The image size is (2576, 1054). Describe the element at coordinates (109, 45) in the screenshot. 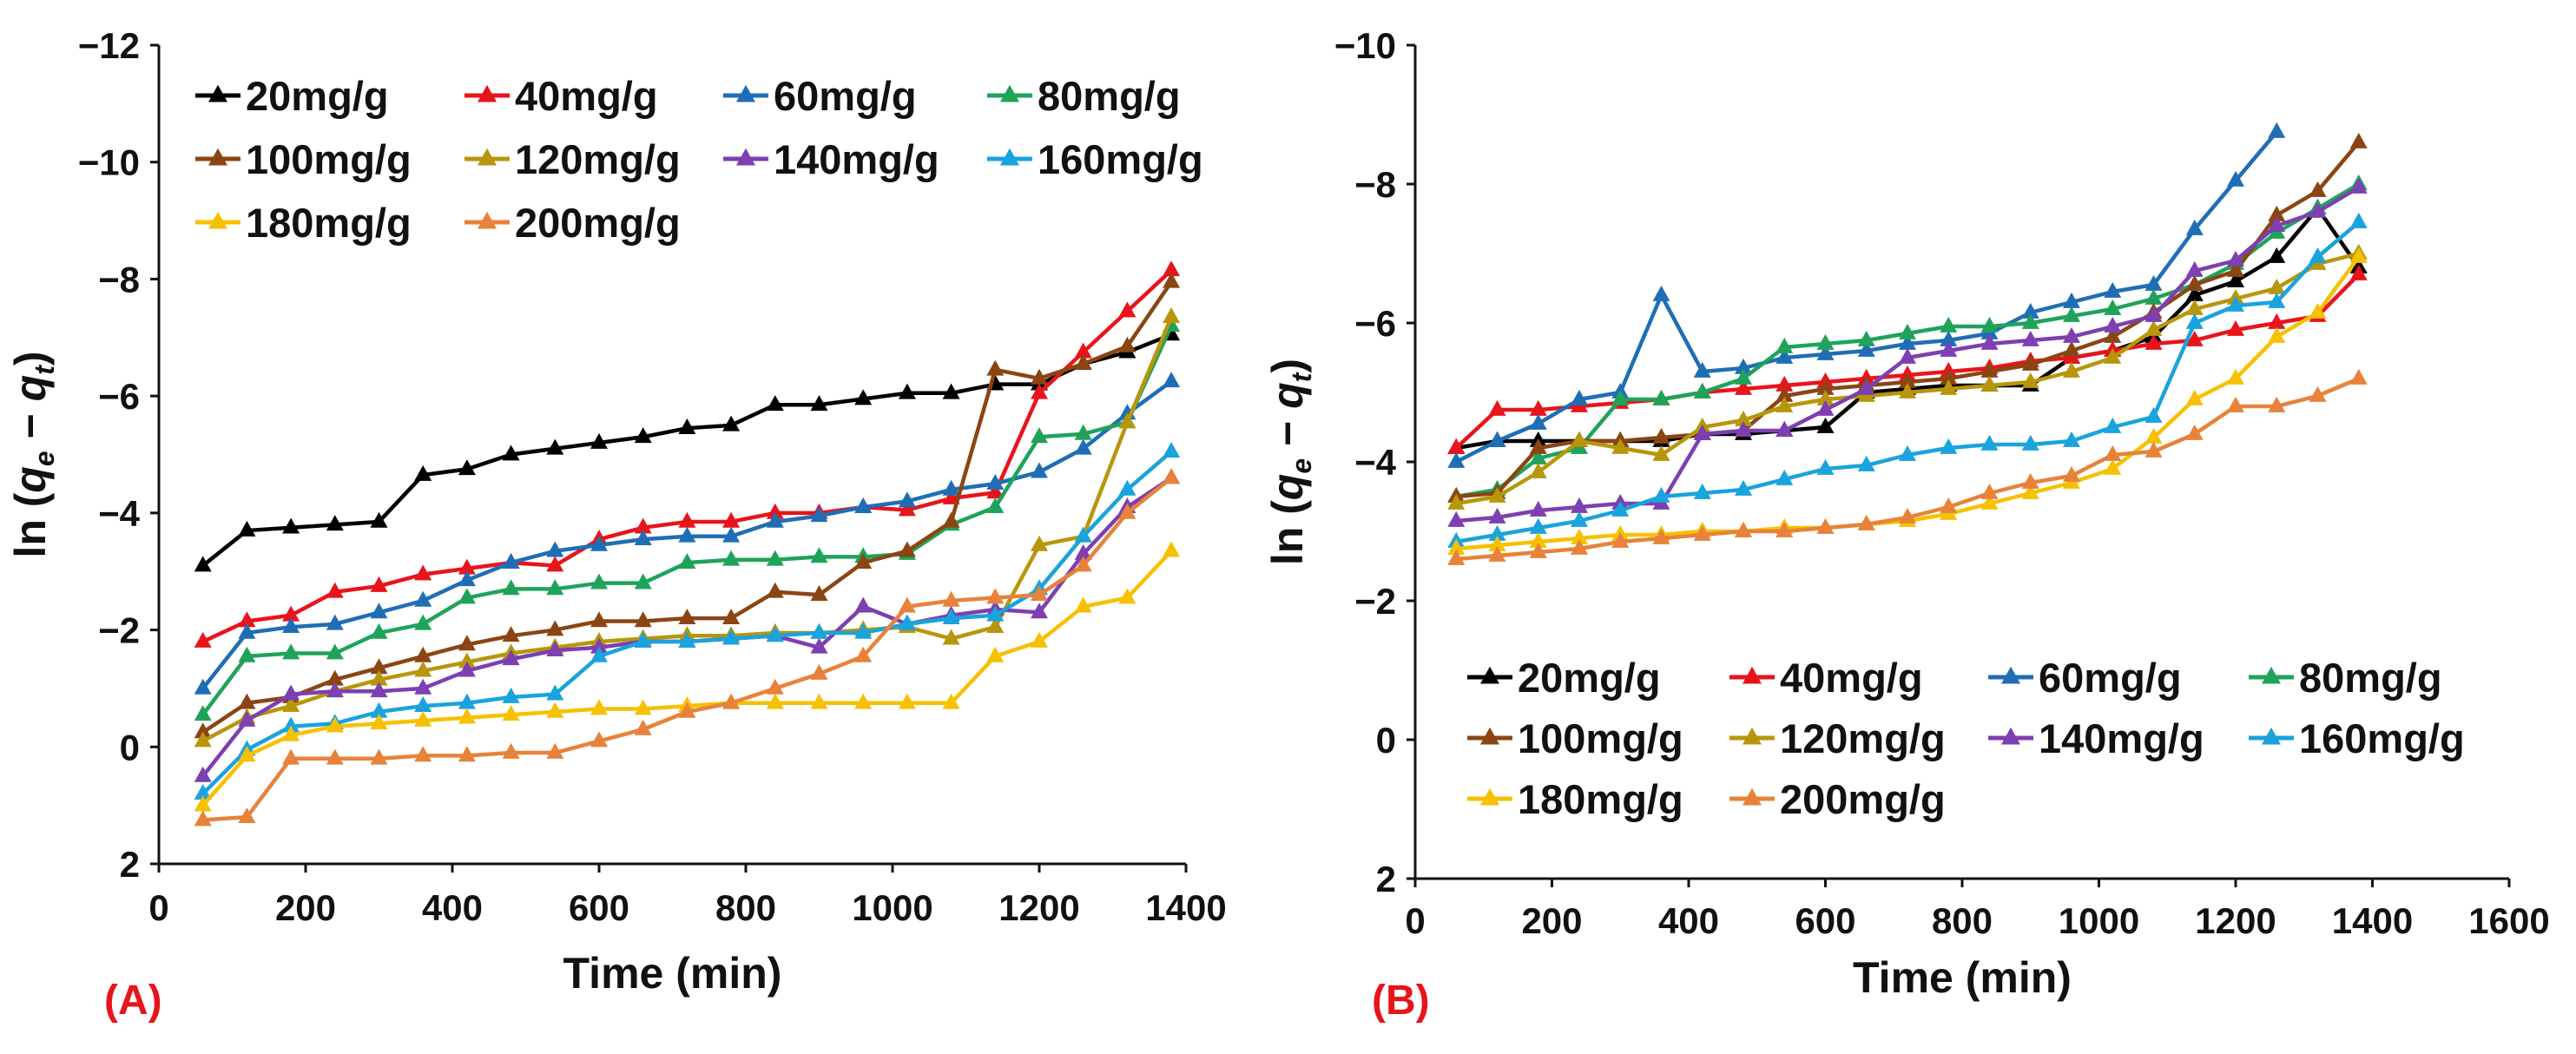

I see `y-tick-label: −12` at that location.